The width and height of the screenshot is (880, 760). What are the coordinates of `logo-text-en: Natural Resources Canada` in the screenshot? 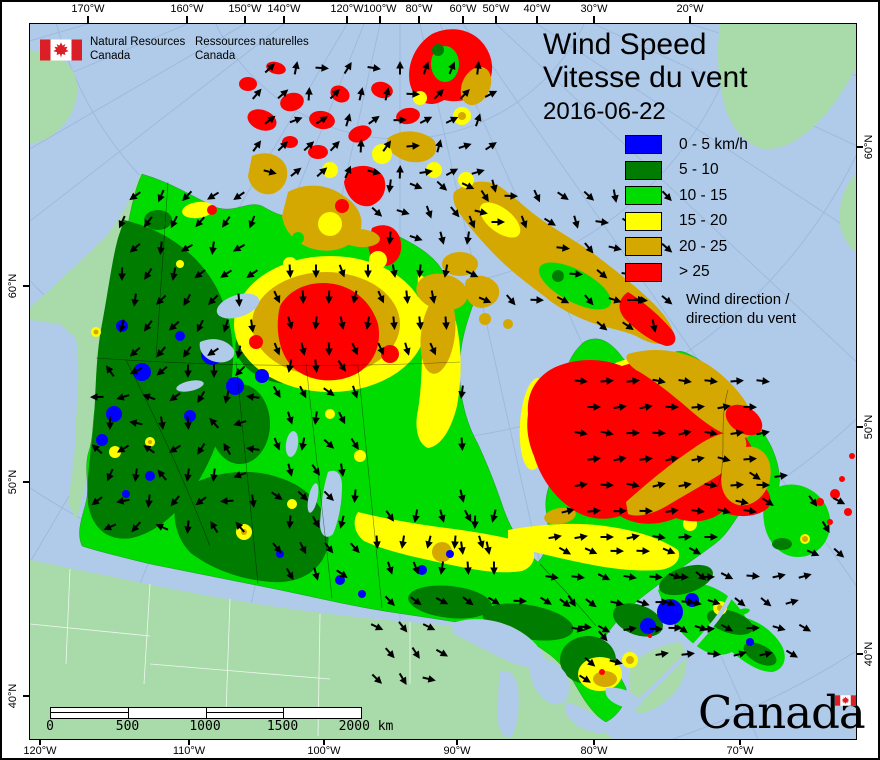 It's located at (137, 49).